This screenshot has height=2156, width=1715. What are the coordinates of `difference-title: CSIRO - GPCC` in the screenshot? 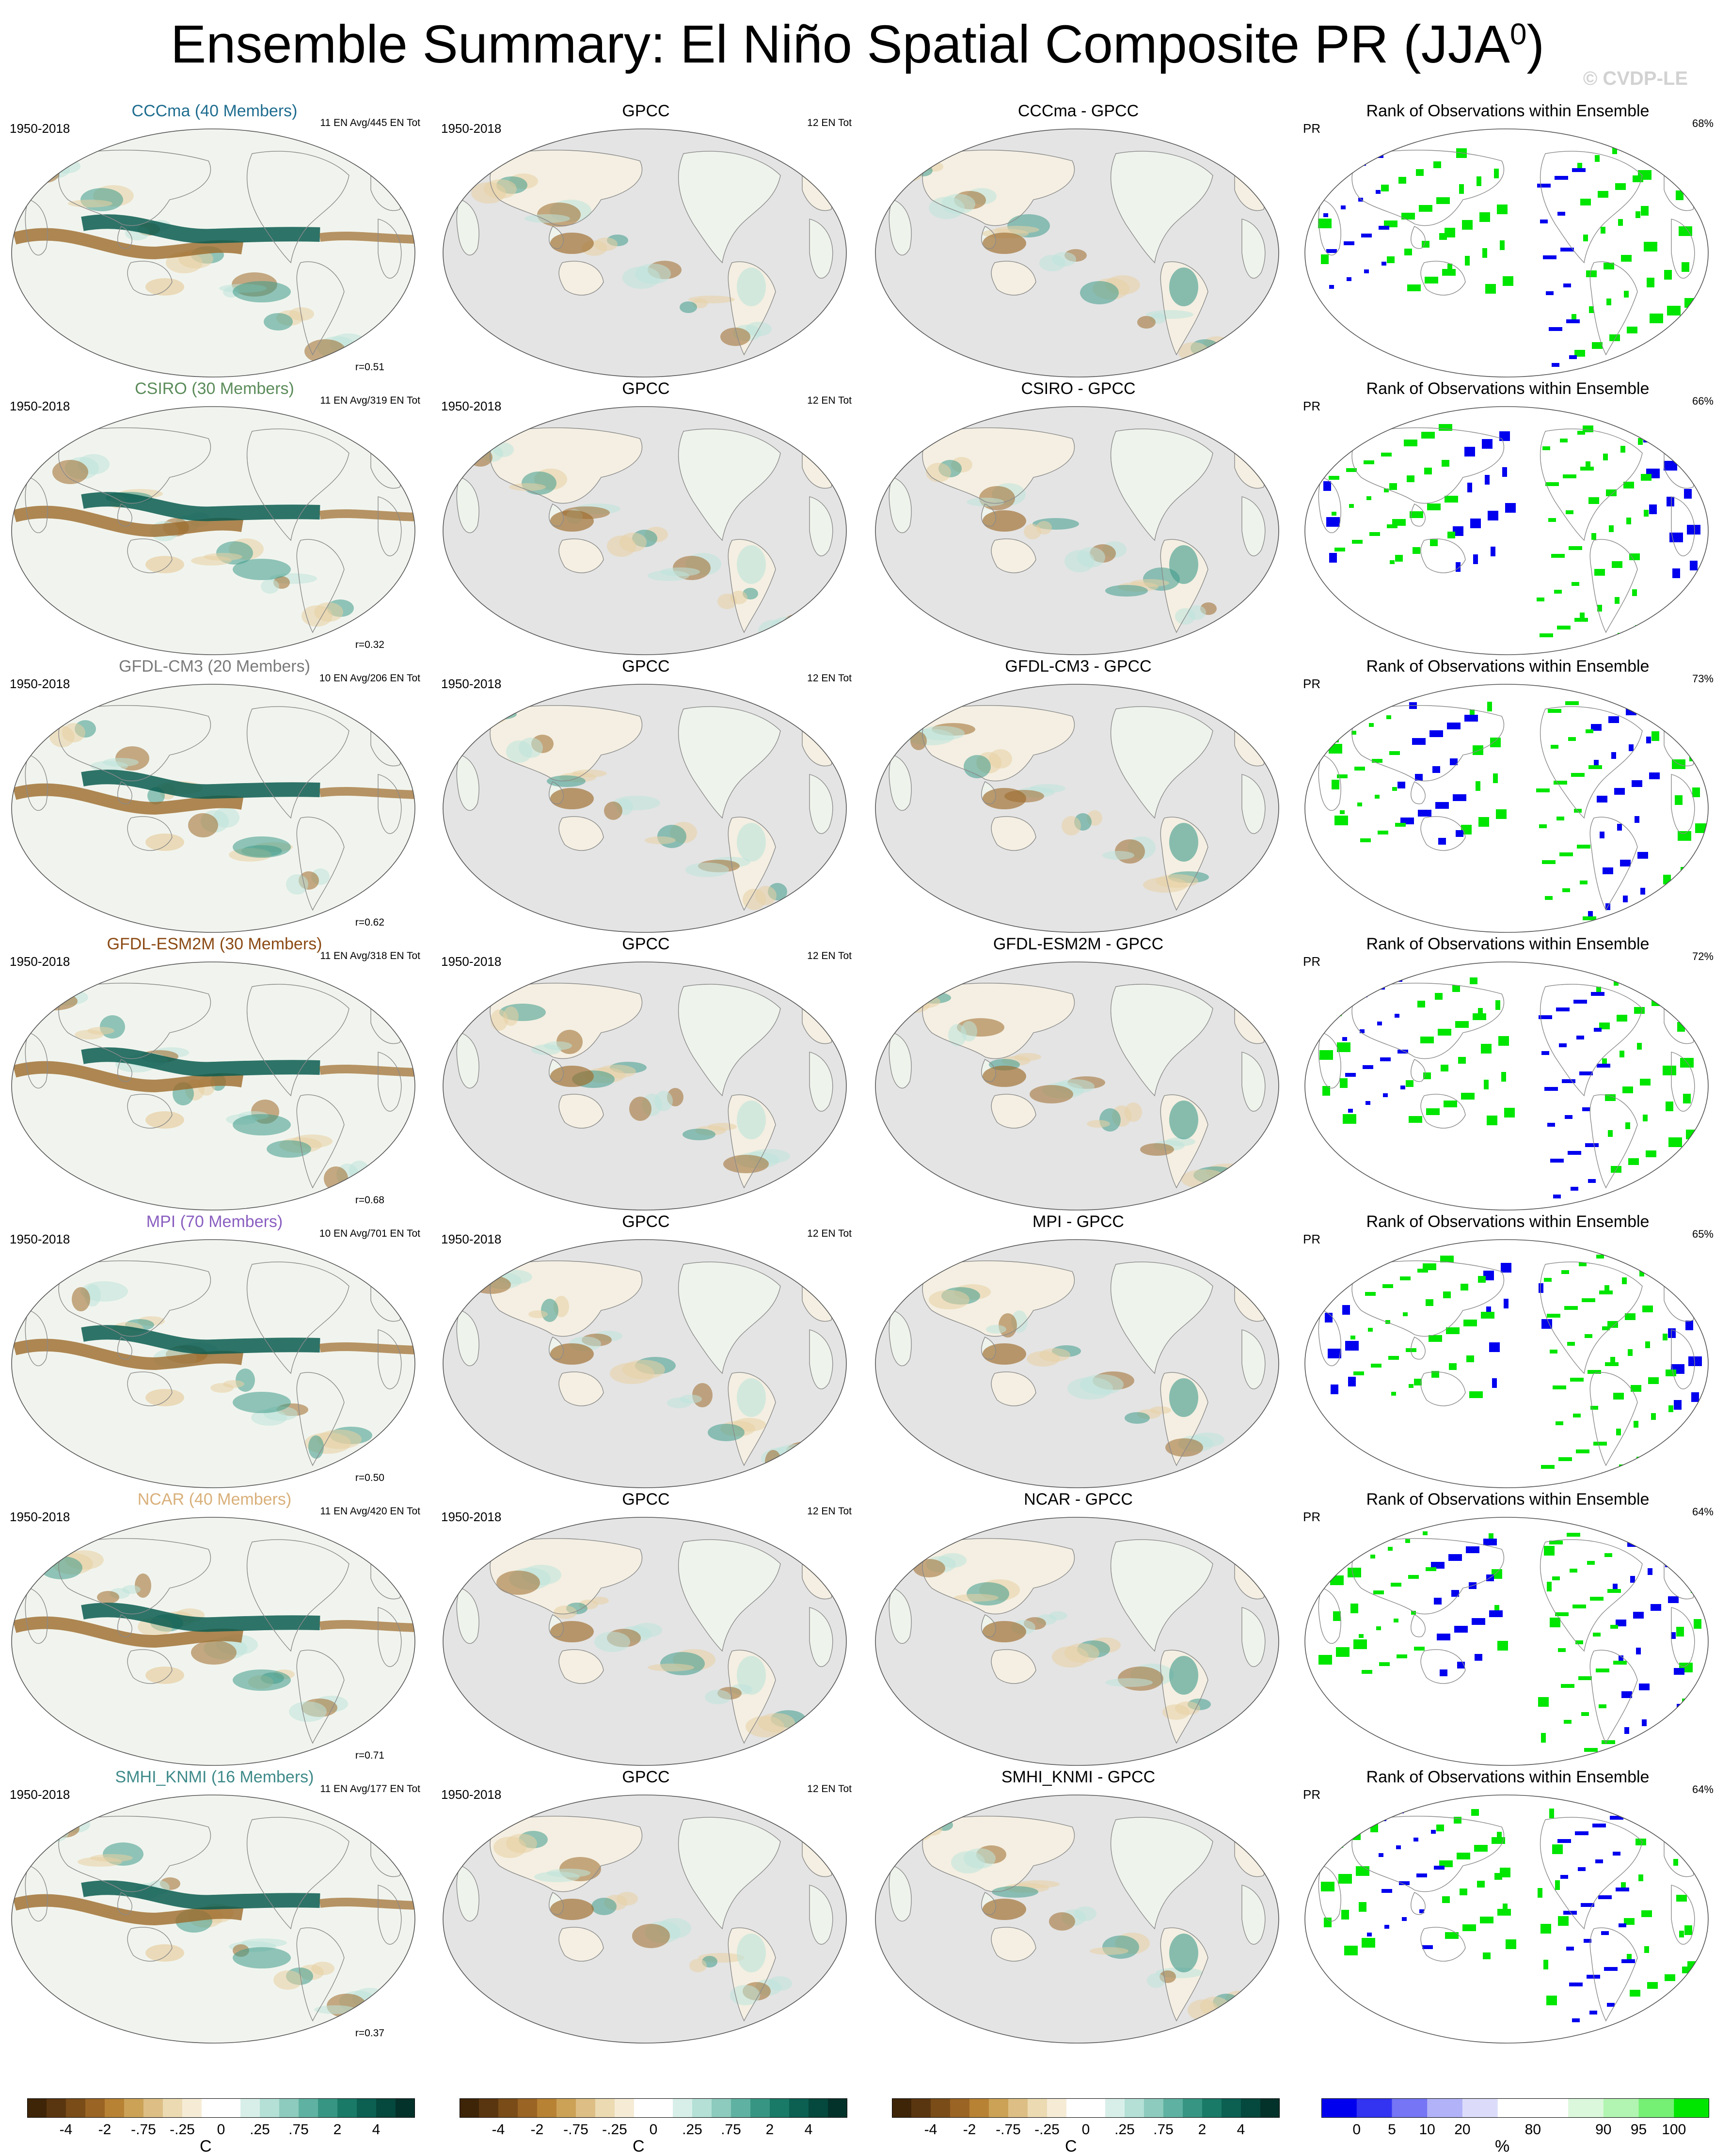 It's located at (1078, 388).